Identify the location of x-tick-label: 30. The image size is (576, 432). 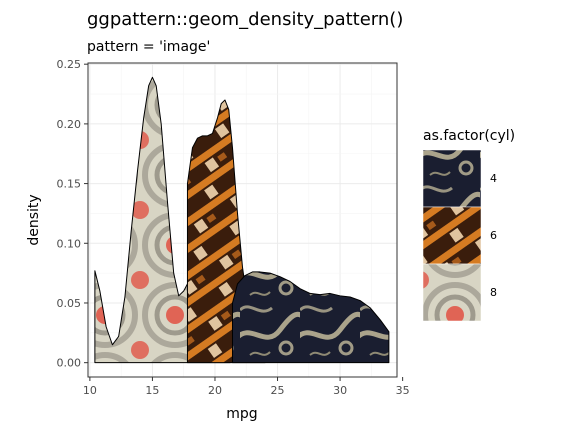
(340, 390).